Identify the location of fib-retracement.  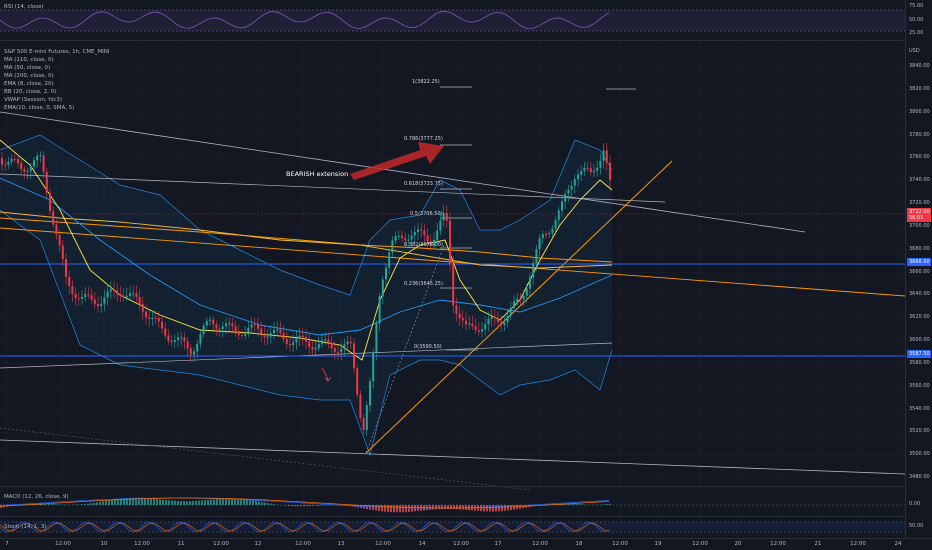
(459, 218).